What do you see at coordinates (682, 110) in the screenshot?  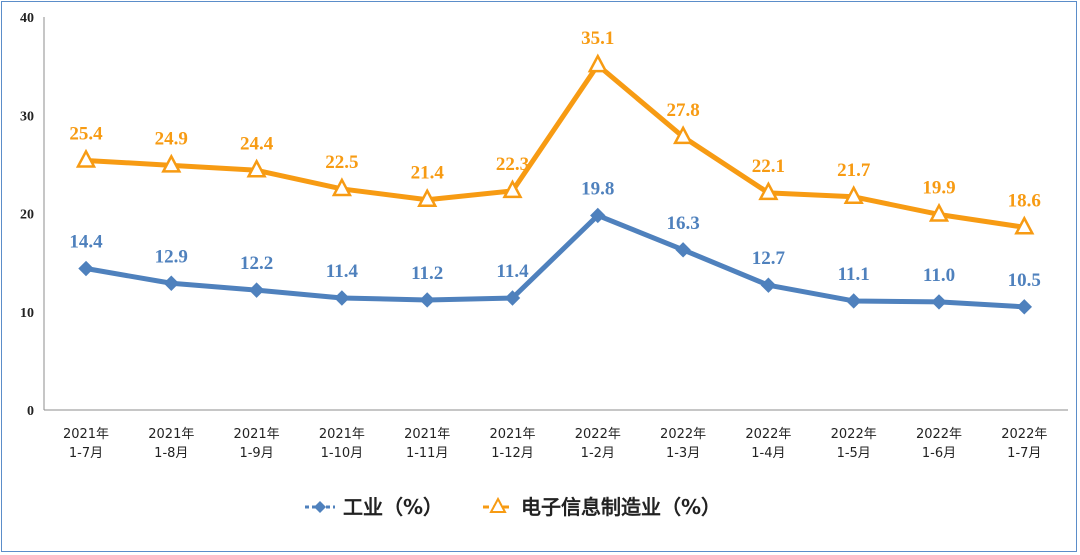 I see `data-label: 27.8` at bounding box center [682, 110].